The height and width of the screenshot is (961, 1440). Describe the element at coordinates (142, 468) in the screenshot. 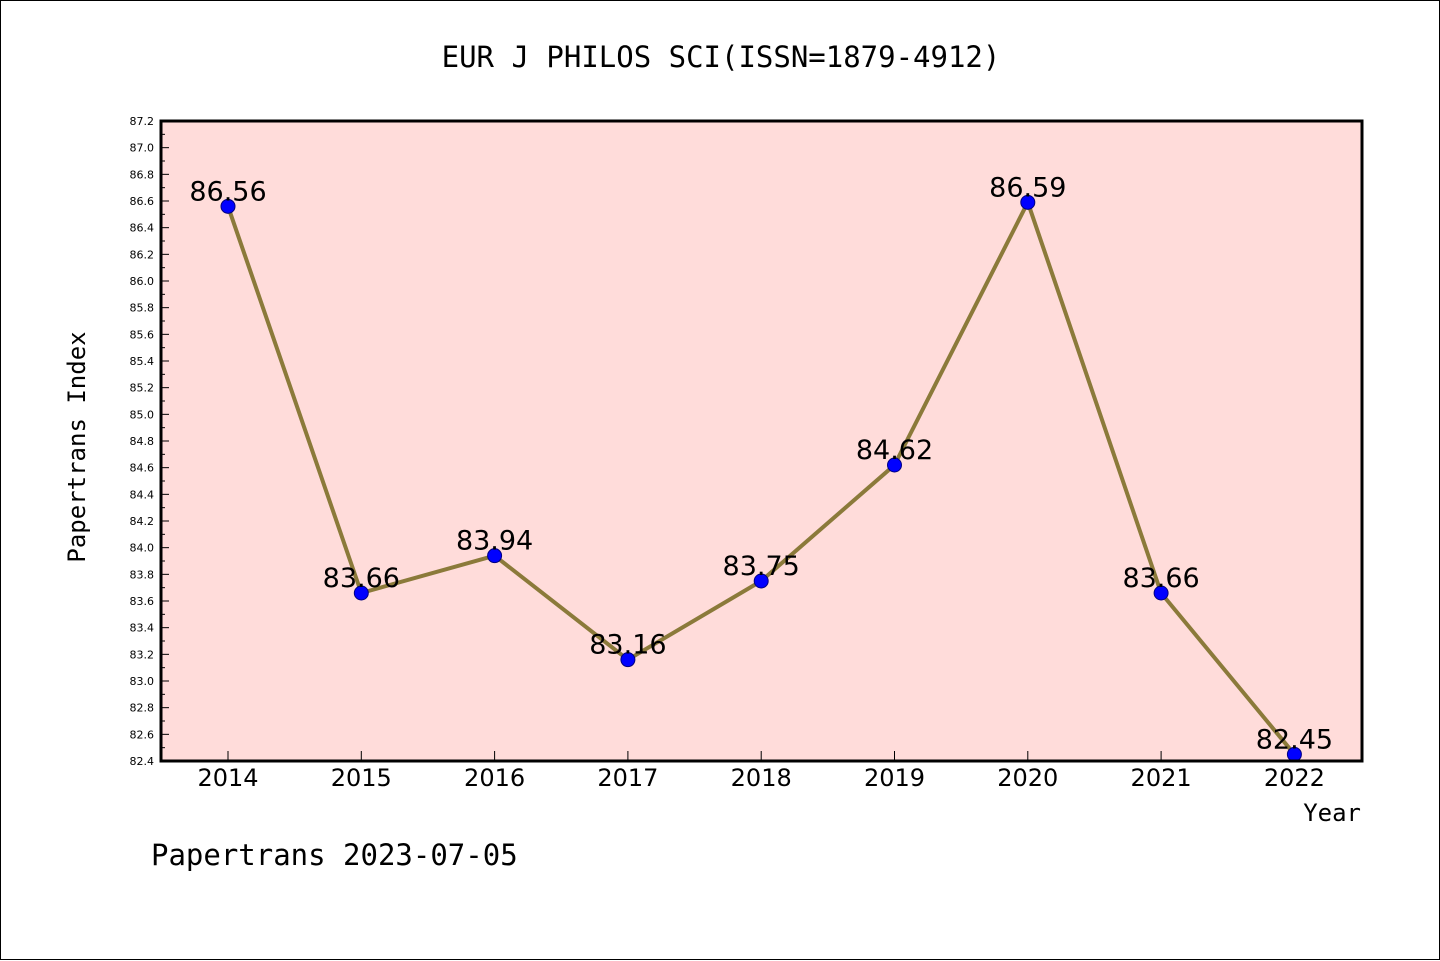

I see `y-tick-label: 84.6` at that location.